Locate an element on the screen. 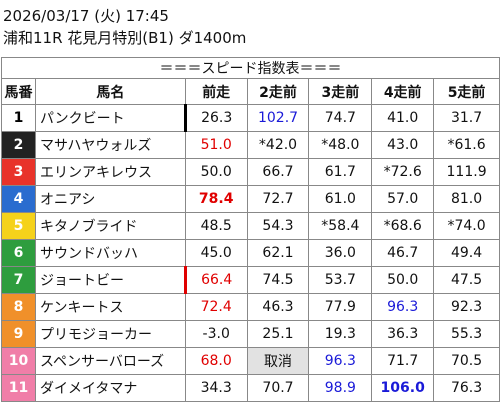  speed-index: 68.0 is located at coordinates (216, 361).